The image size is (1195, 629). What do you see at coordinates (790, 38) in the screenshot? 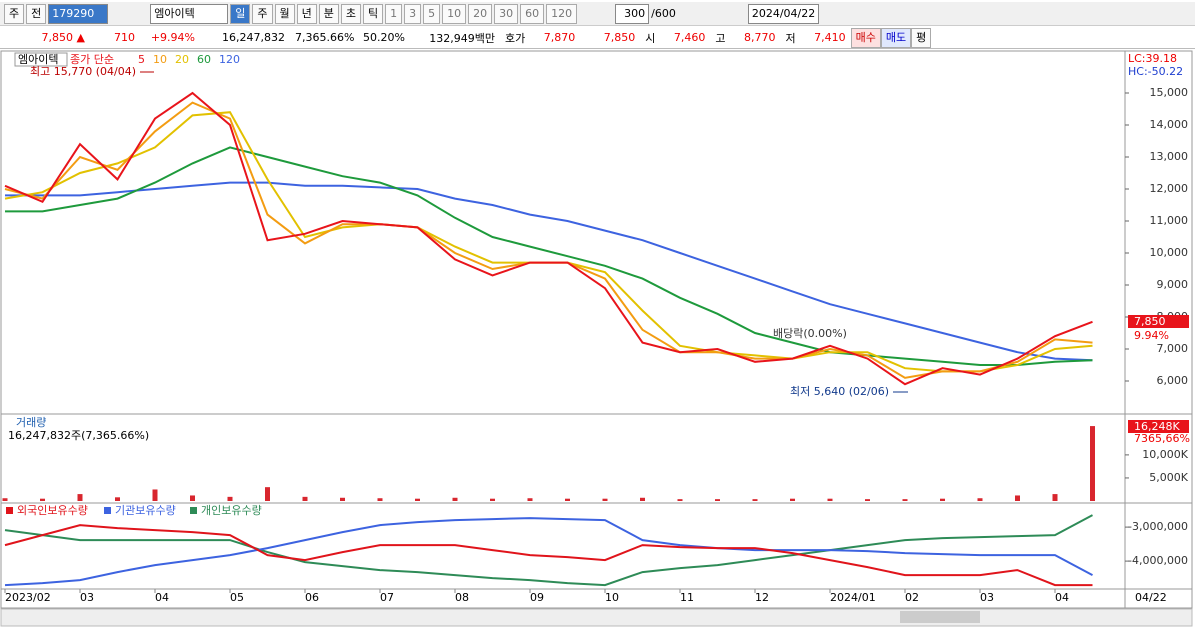
I see `low-label: 저` at bounding box center [790, 38].